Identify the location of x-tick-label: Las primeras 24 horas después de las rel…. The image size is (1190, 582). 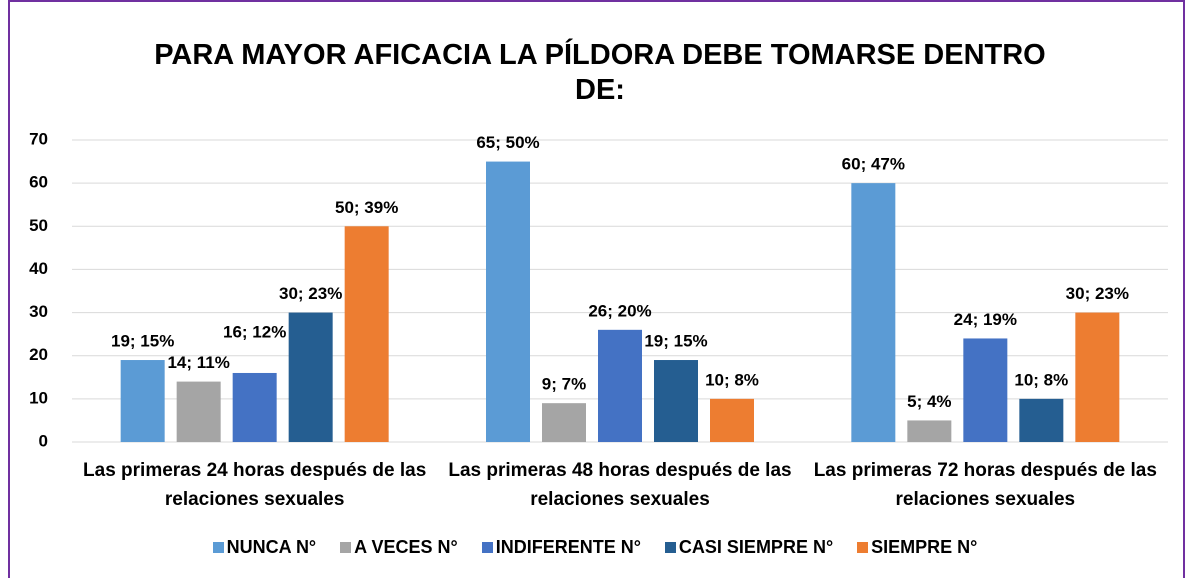
(255, 485).